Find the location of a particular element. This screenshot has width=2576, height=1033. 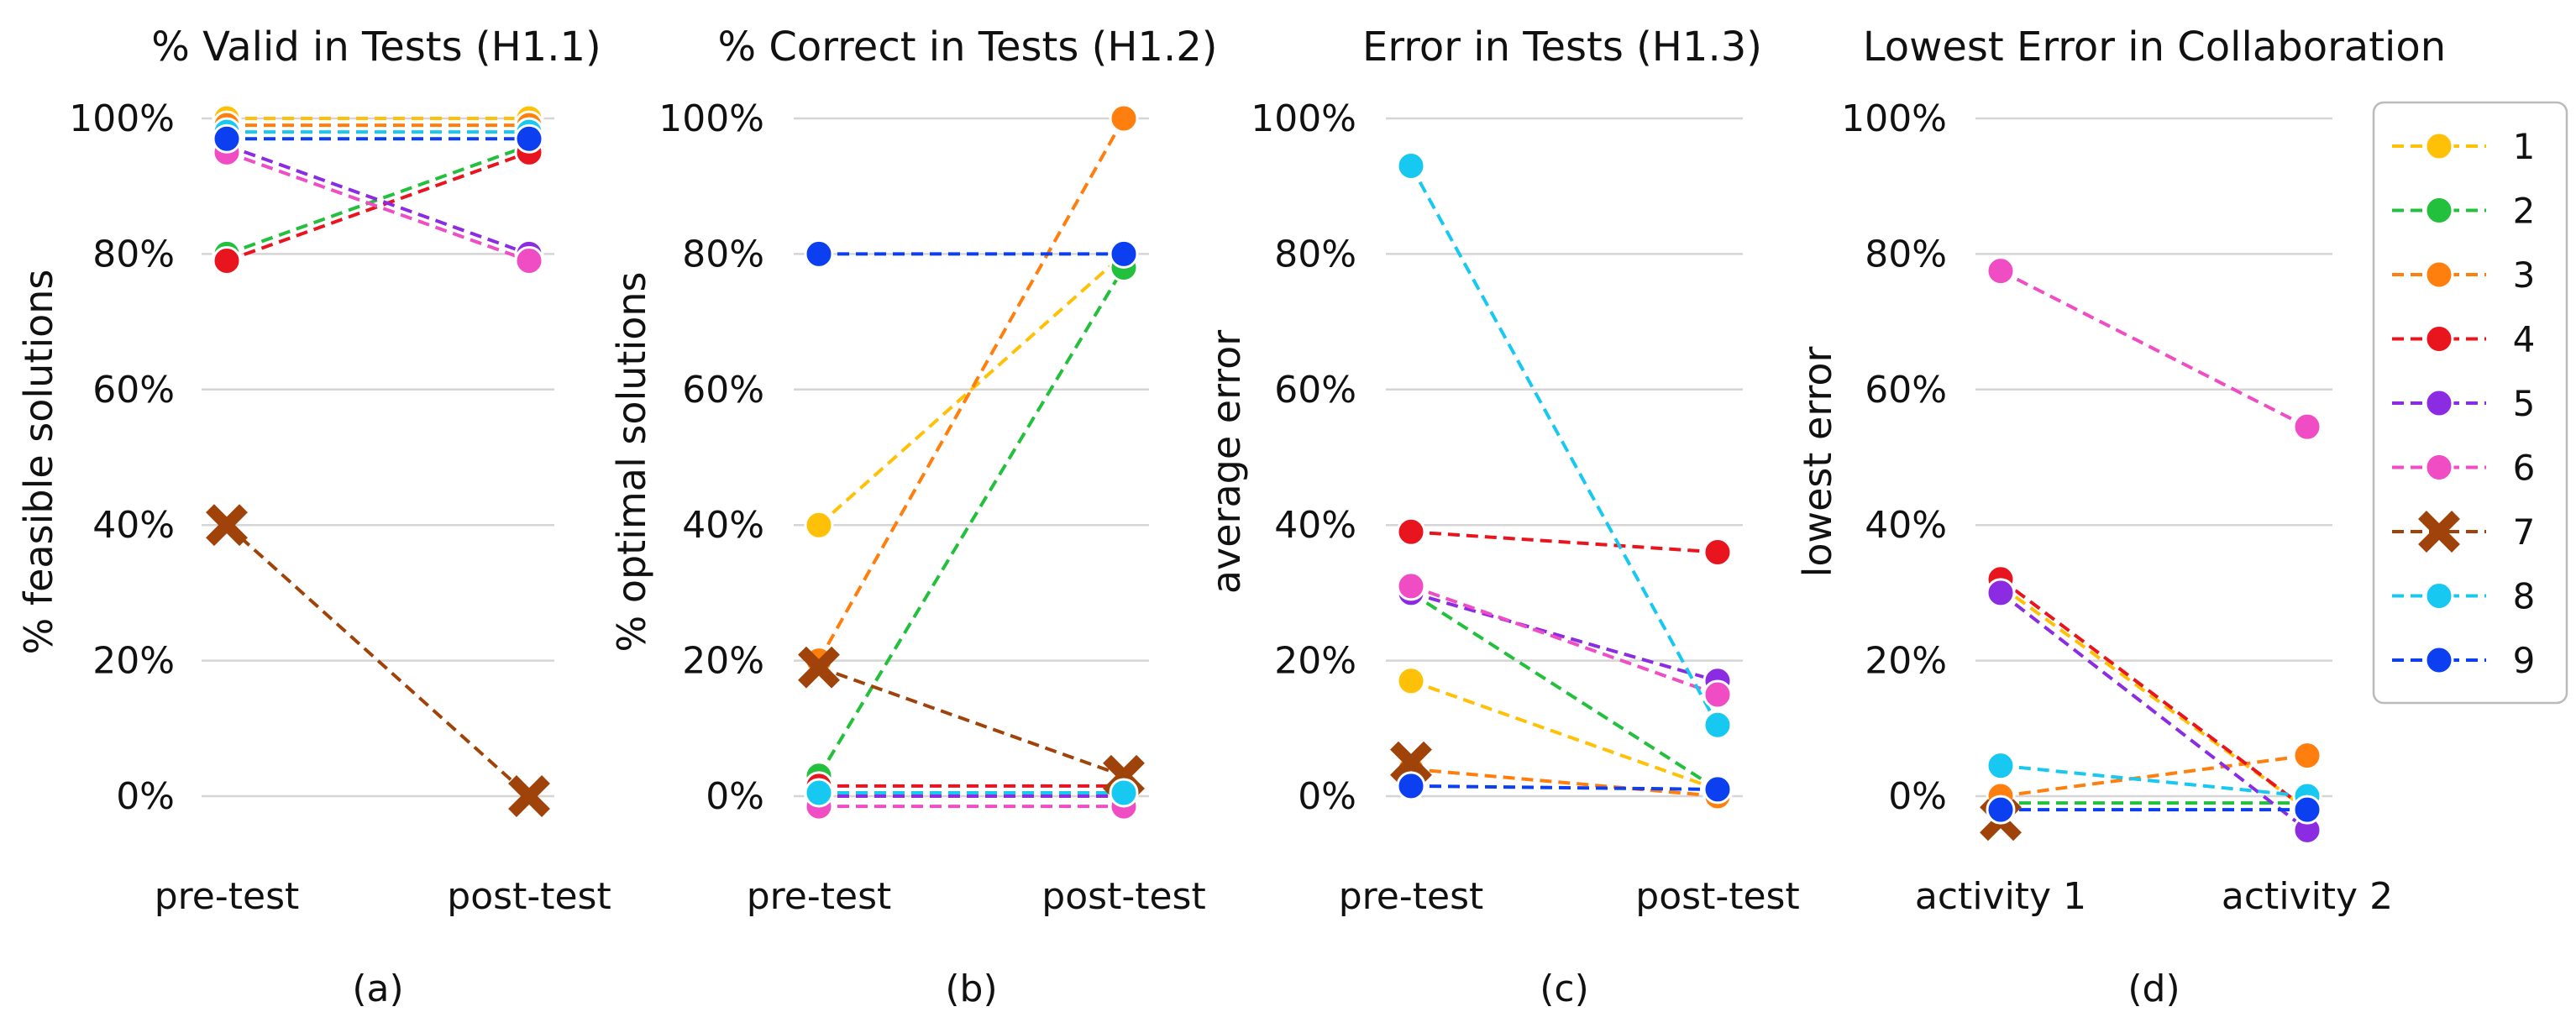

chart-title: % Valid in Tests (H1.1) is located at coordinates (376, 48).